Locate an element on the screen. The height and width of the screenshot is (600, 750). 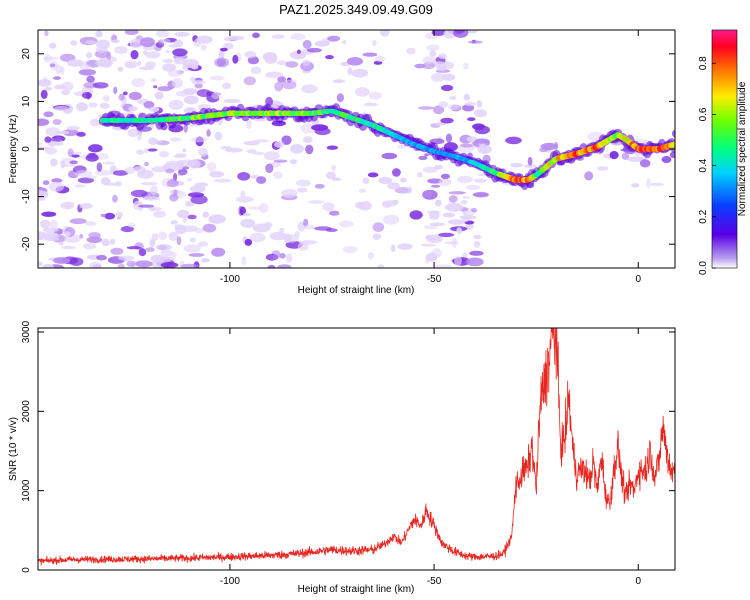
top-x-tick-label: 0 is located at coordinates (638, 279).